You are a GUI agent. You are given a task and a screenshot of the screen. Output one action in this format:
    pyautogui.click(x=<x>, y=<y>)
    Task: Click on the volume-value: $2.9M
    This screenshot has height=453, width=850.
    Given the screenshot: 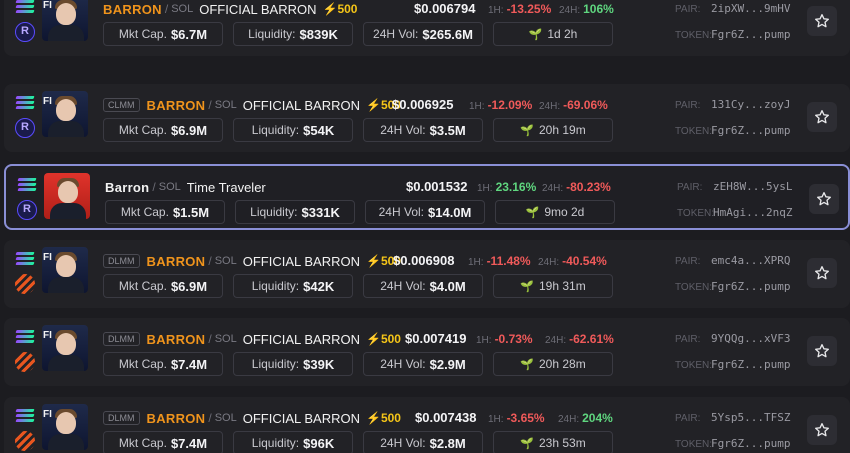 What is the action you would take?
    pyautogui.click(x=447, y=364)
    